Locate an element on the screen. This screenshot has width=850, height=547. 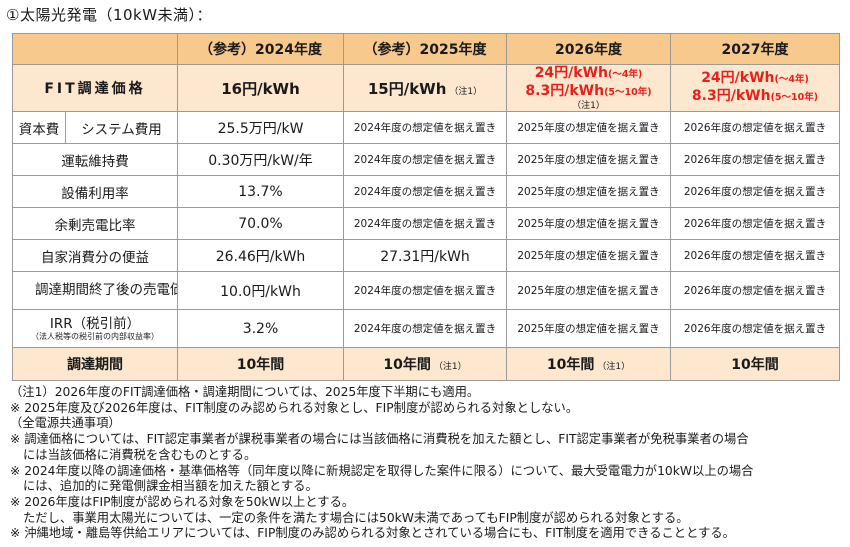
post-period-price-label: 調達期間終了後の売電価格 is located at coordinates (95, 290).